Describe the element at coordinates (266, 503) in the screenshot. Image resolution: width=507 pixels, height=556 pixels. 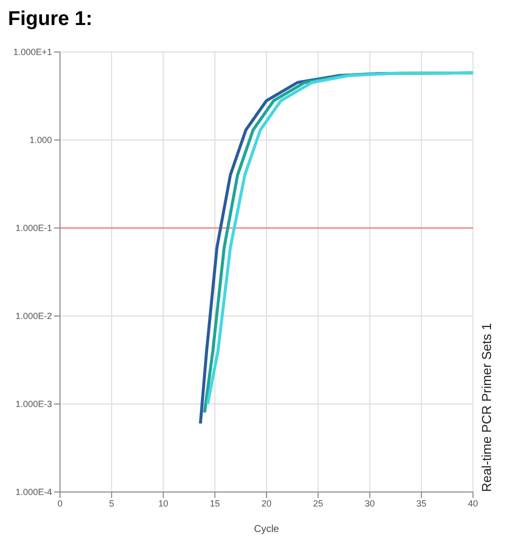
I see `x-tick-label: 20` at that location.